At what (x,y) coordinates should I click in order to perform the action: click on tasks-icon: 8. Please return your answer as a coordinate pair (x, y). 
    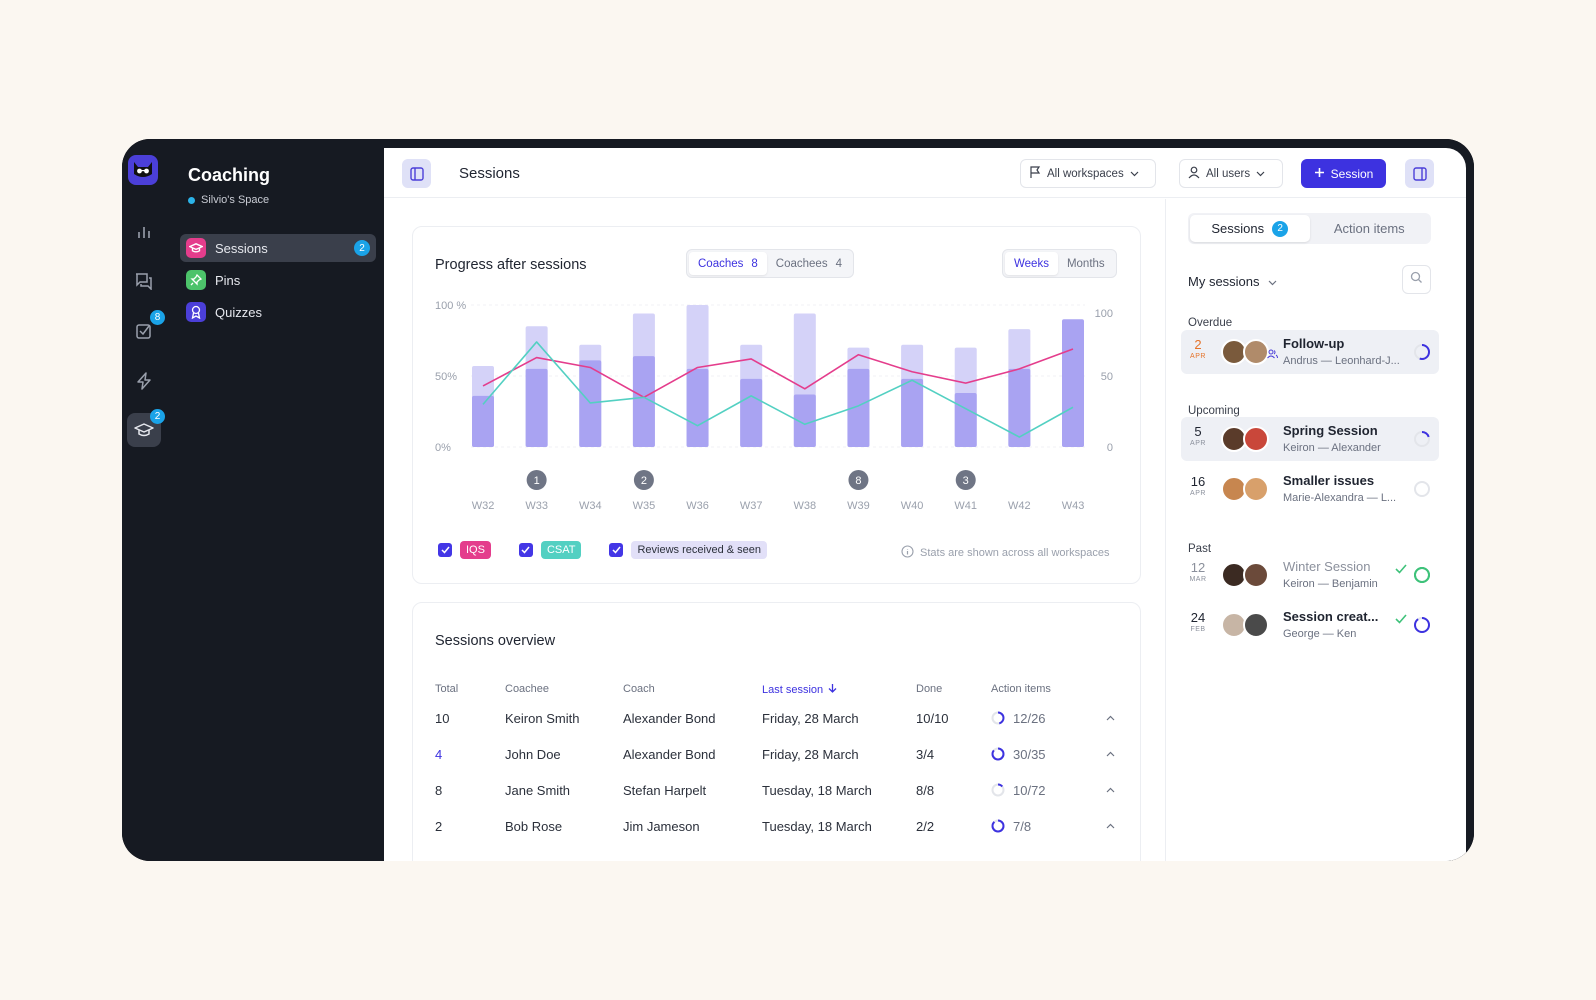
    Looking at the image, I should click on (146, 329).